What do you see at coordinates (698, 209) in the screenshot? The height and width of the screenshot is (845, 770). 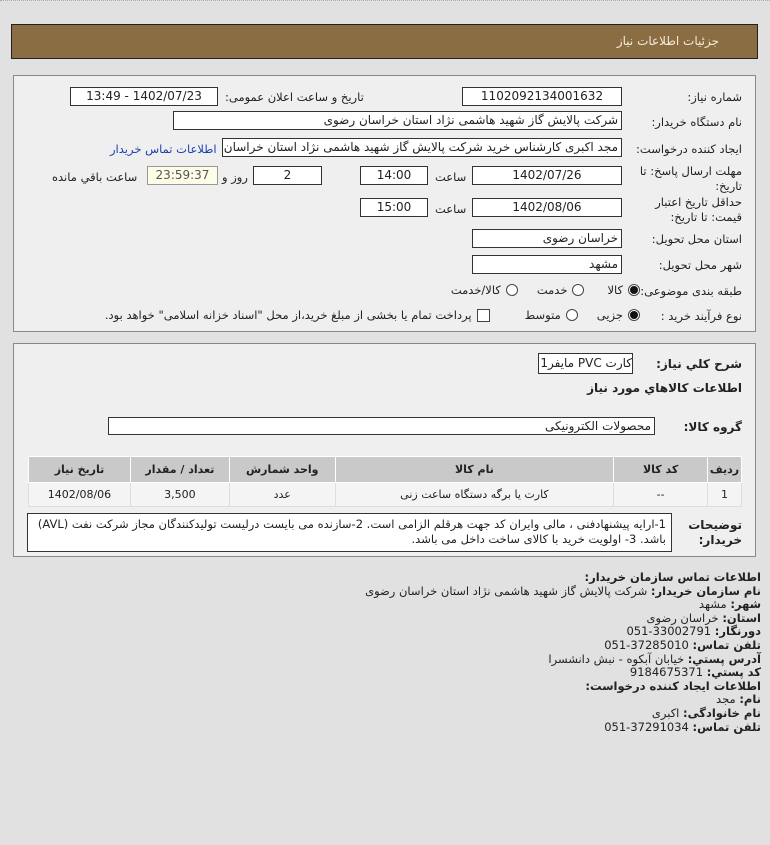 I see `validity-label: حداقل تاریخ اعتبار قیمت: تا تاریخ:` at bounding box center [698, 209].